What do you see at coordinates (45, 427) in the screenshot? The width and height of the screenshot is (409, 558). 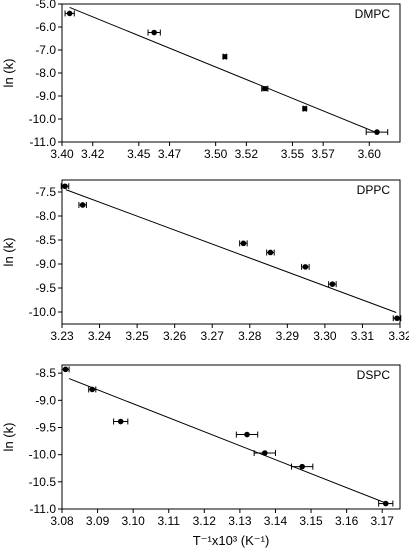 I see `dspc-y-tick-label: -9.5` at bounding box center [45, 427].